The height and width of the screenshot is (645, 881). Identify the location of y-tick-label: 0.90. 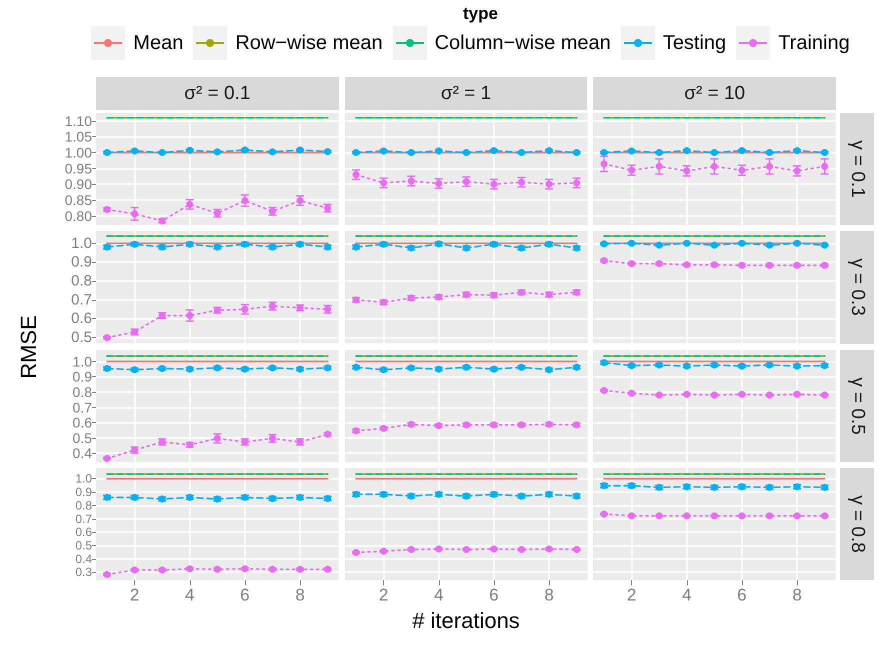
(78, 184).